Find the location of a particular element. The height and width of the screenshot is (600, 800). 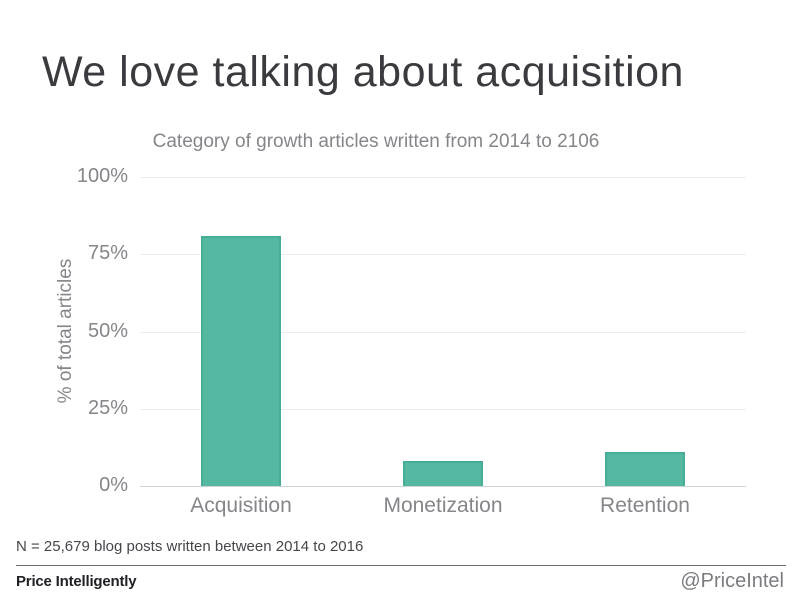

y-tick-label-100%: 100% is located at coordinates (102, 176).